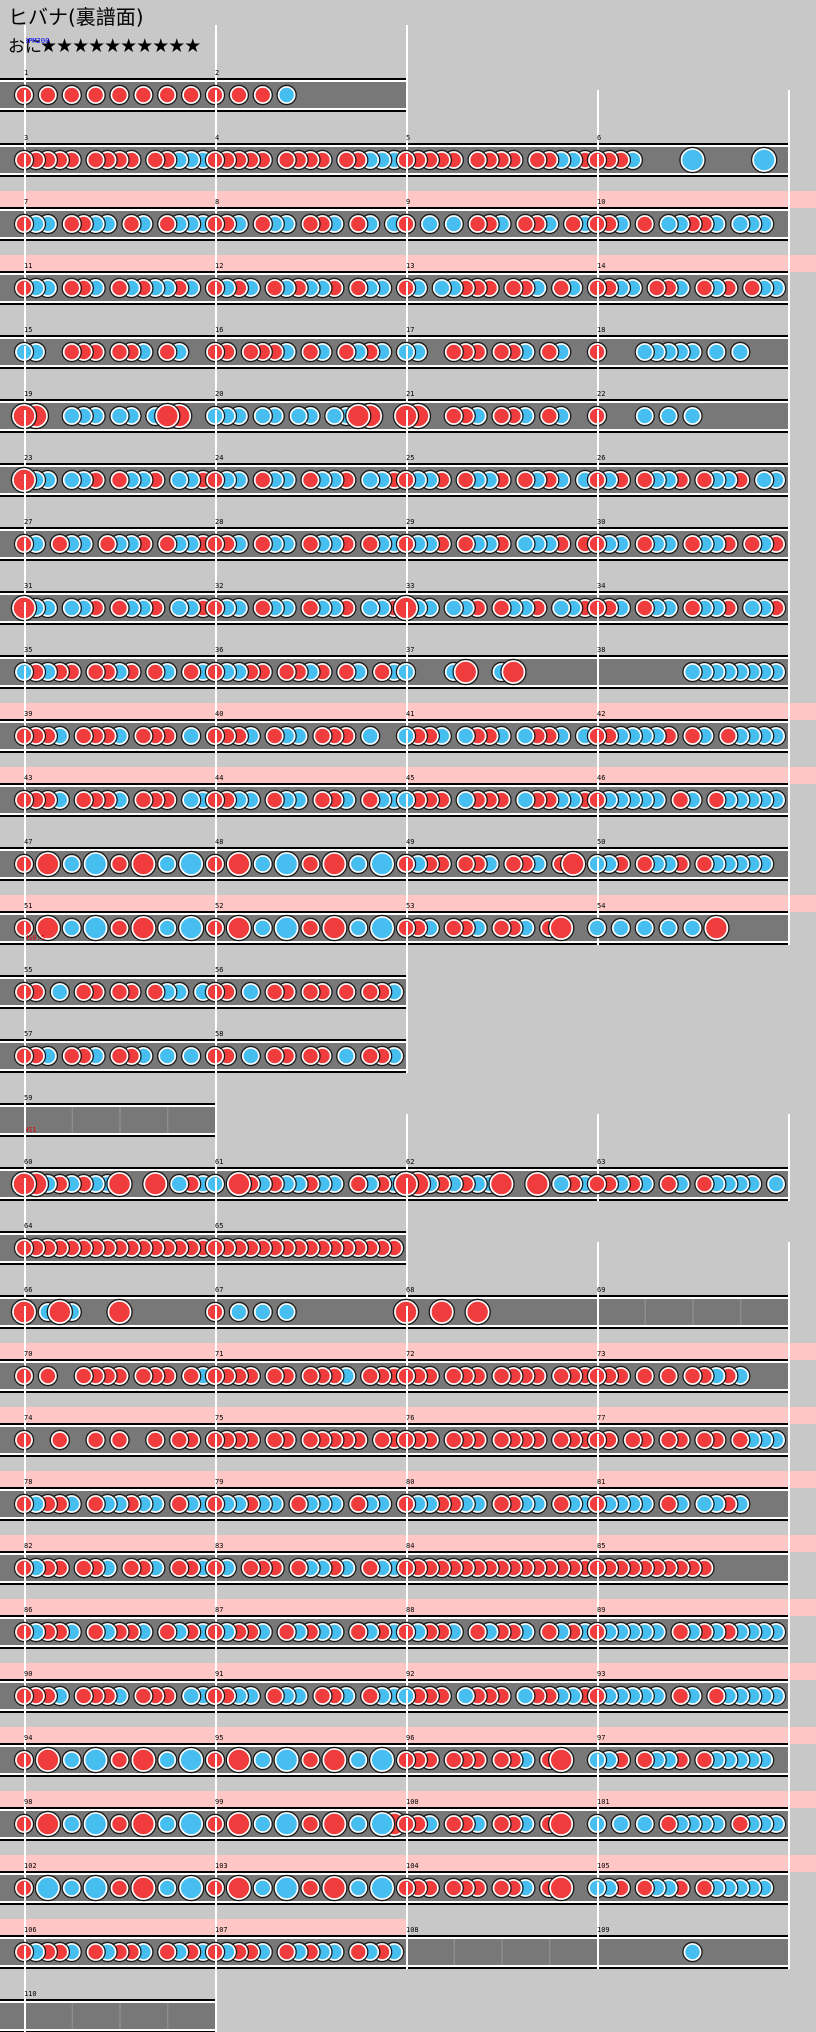 This screenshot has width=816, height=2032. I want to click on big-ka-note, so click(95, 928).